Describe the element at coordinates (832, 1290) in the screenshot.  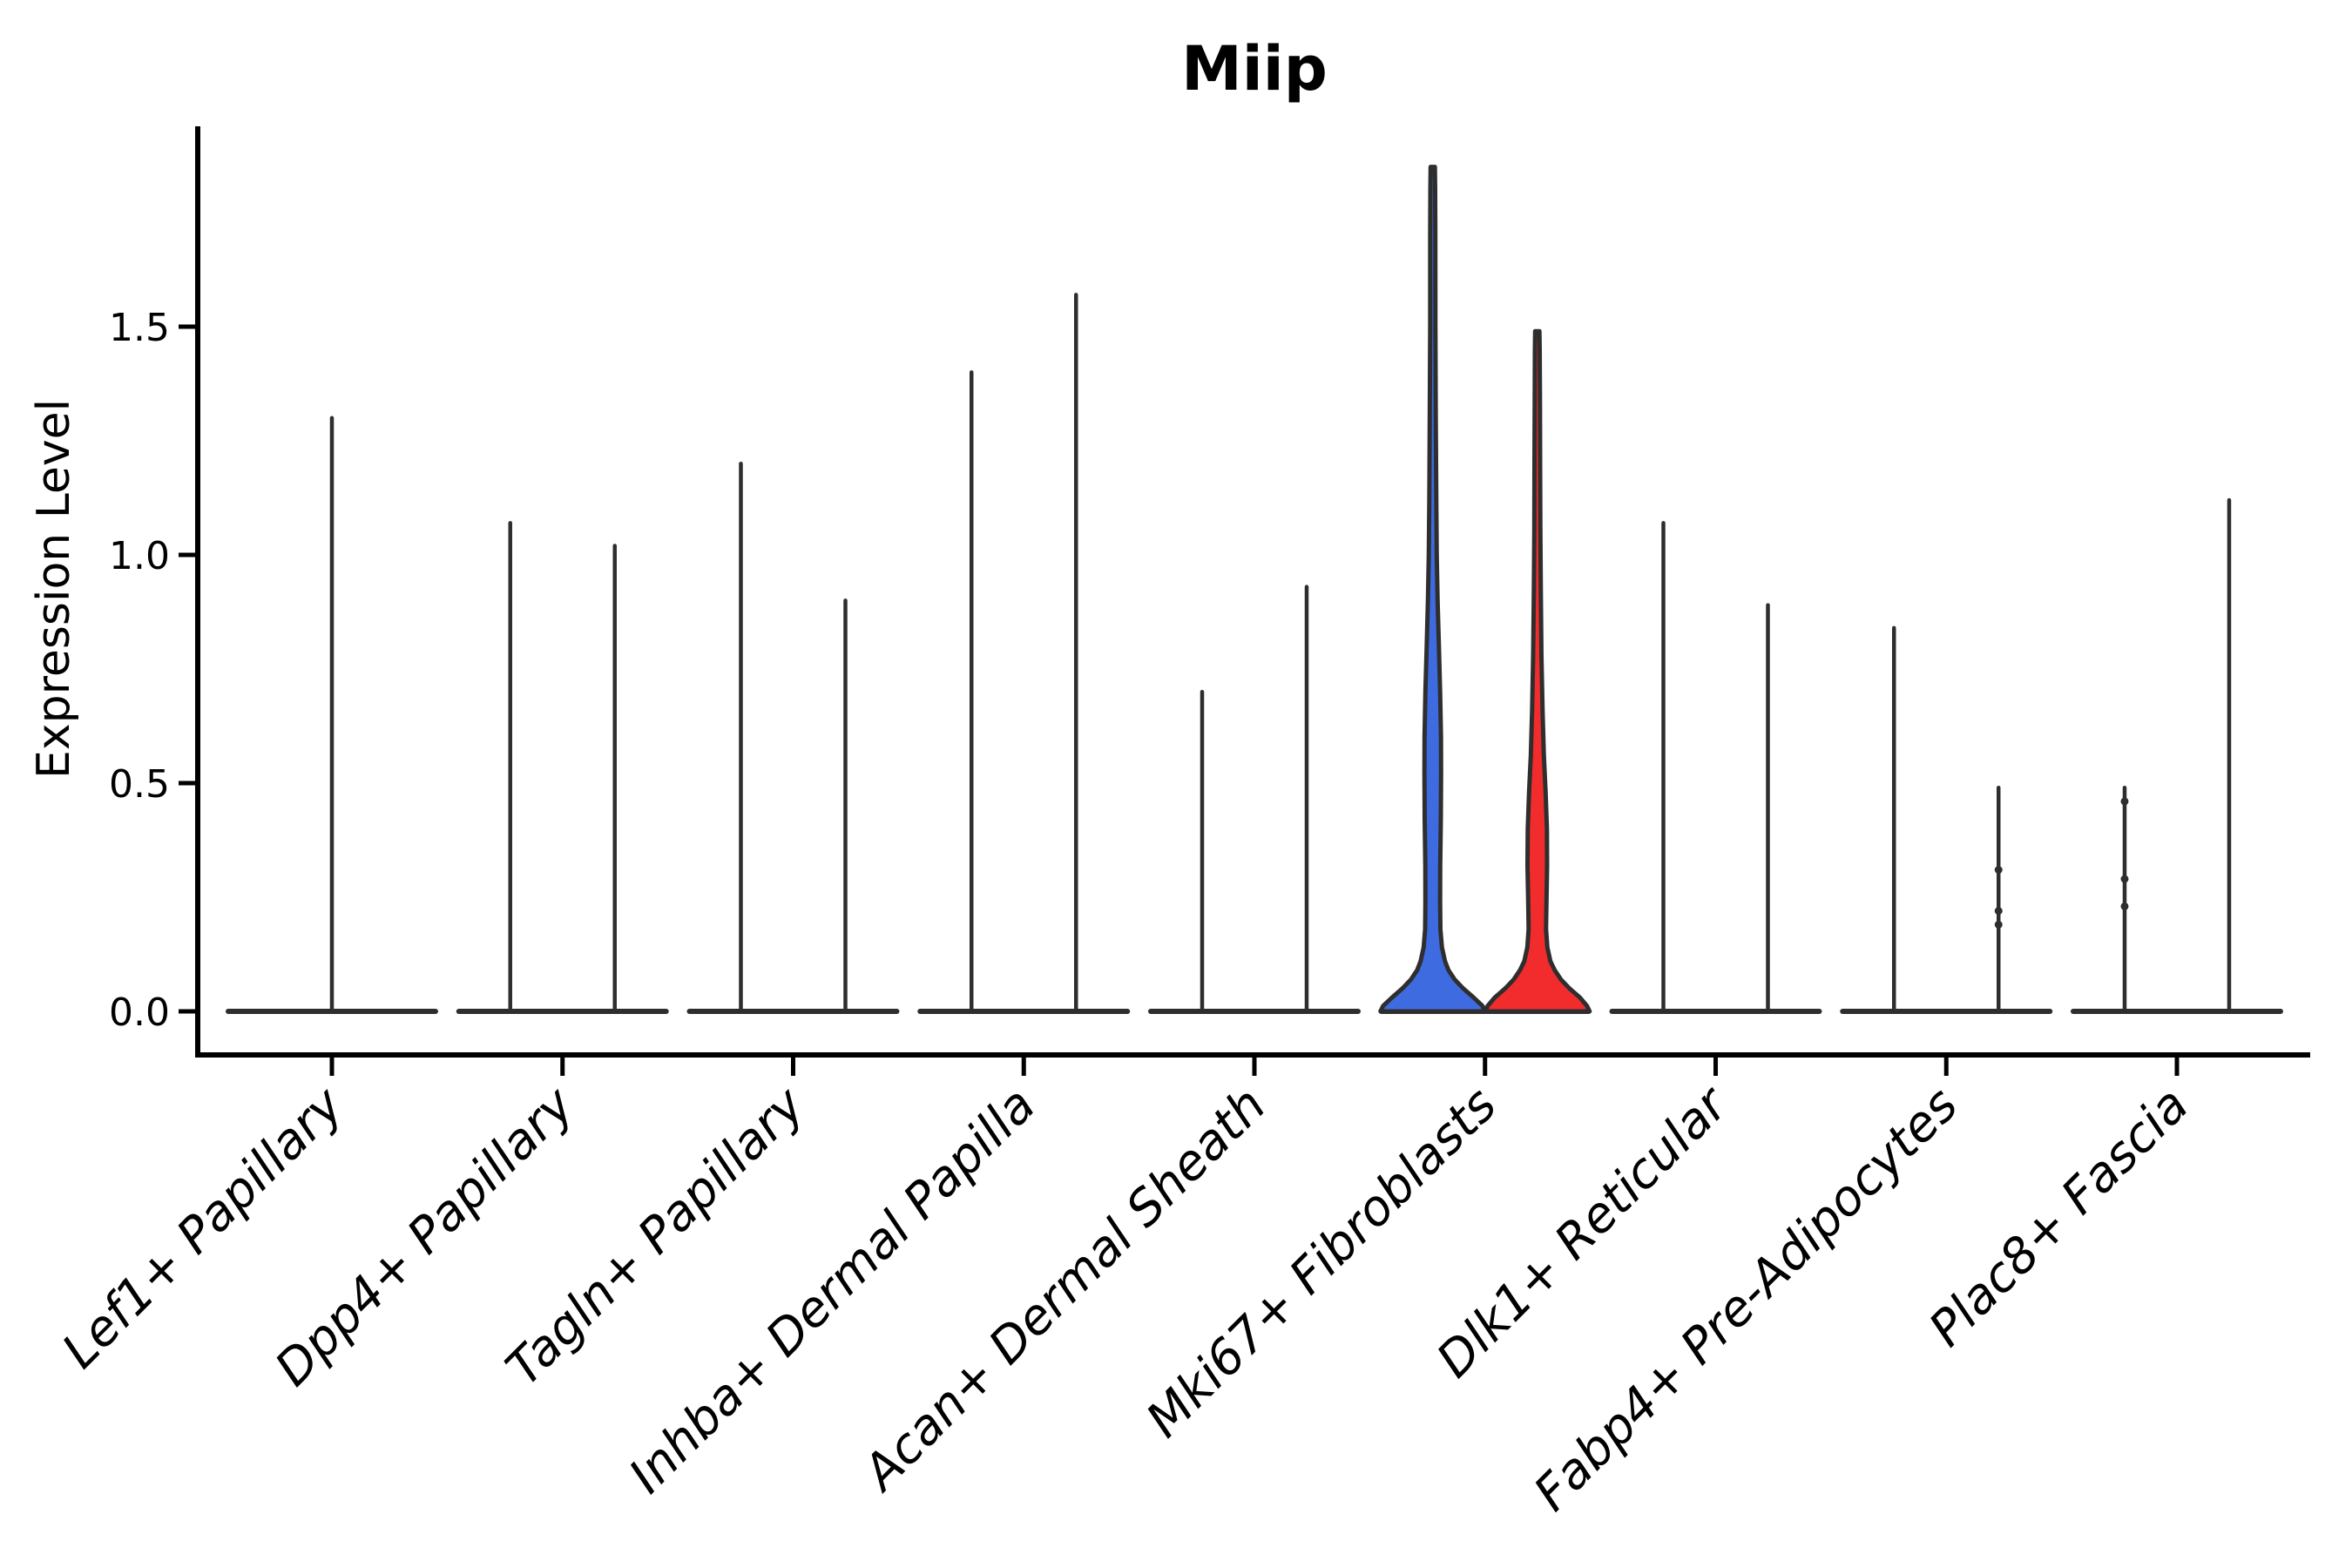
I see `x-category-label: Inhba+ Dermal Papilla` at that location.